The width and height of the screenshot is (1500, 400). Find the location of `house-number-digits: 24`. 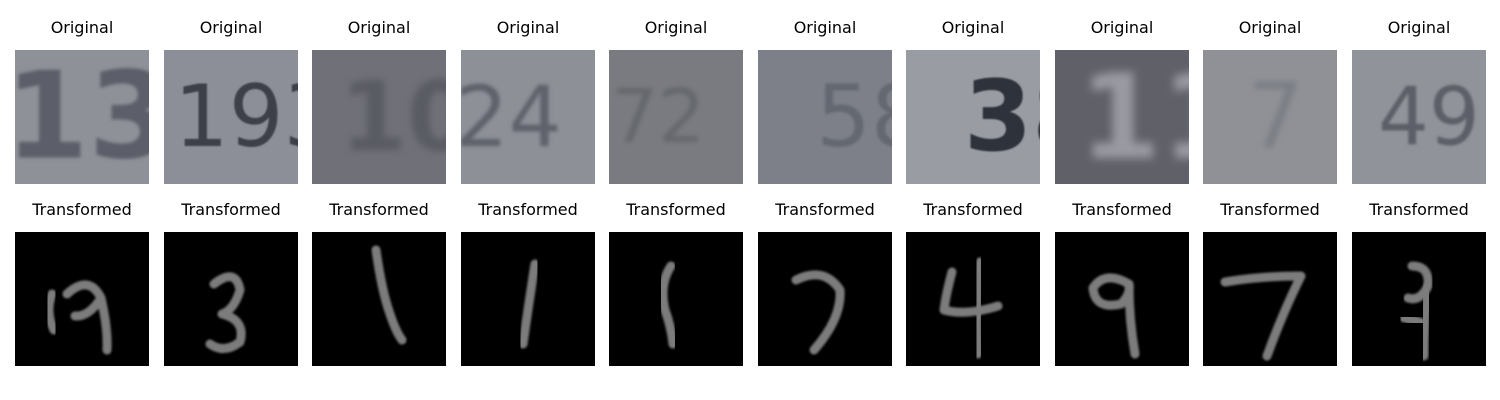

house-number-digits: 24 is located at coordinates (511, 117).